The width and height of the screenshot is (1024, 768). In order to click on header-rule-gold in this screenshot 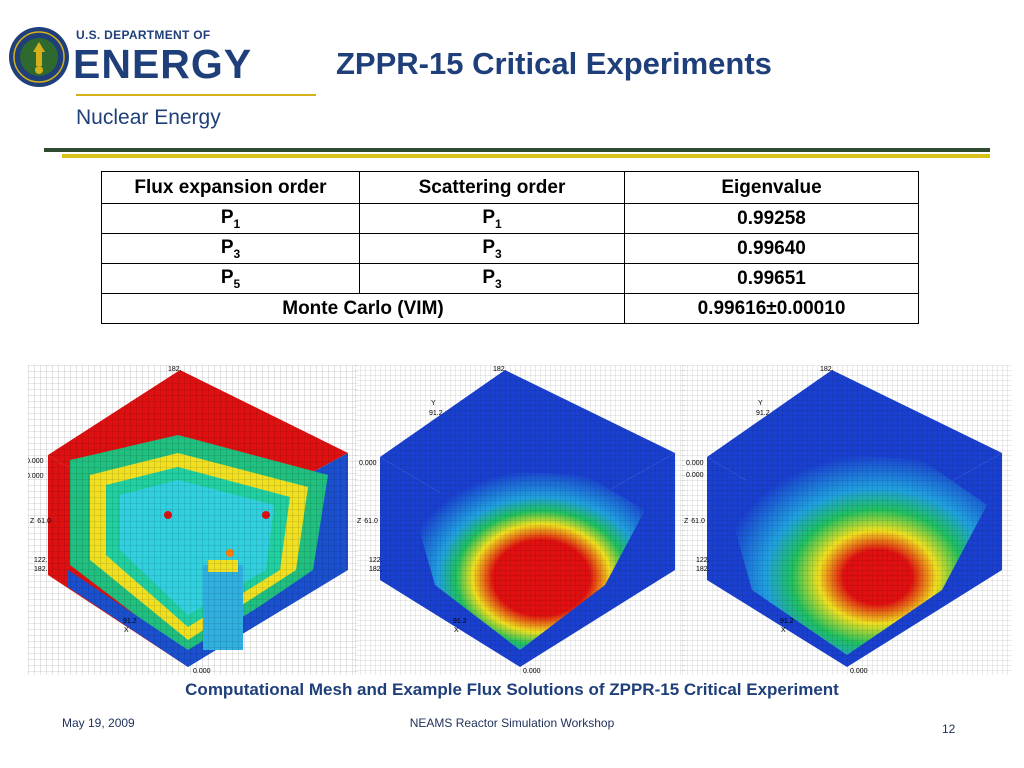, I will do `click(526, 156)`.